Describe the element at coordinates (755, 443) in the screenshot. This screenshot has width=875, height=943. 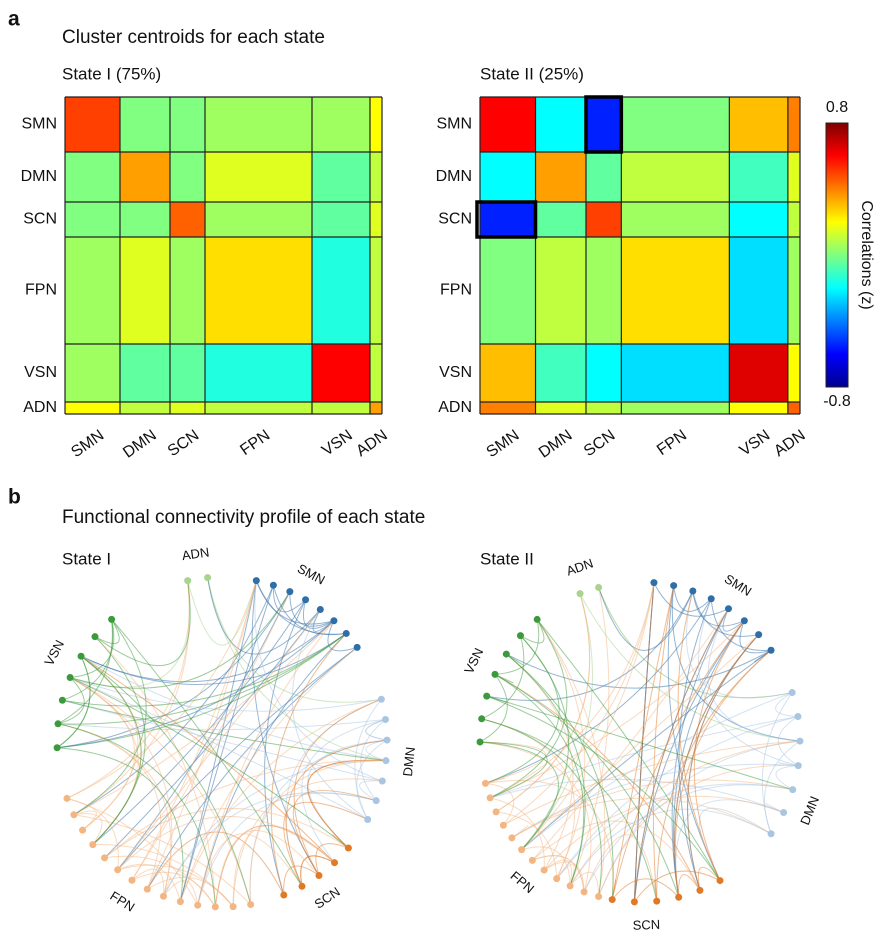
I see `column-label: VSN` at that location.